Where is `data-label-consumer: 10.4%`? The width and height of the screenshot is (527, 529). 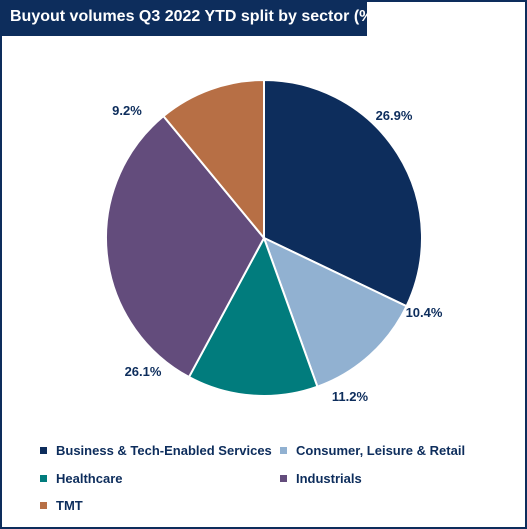
data-label-consumer: 10.4% is located at coordinates (424, 312).